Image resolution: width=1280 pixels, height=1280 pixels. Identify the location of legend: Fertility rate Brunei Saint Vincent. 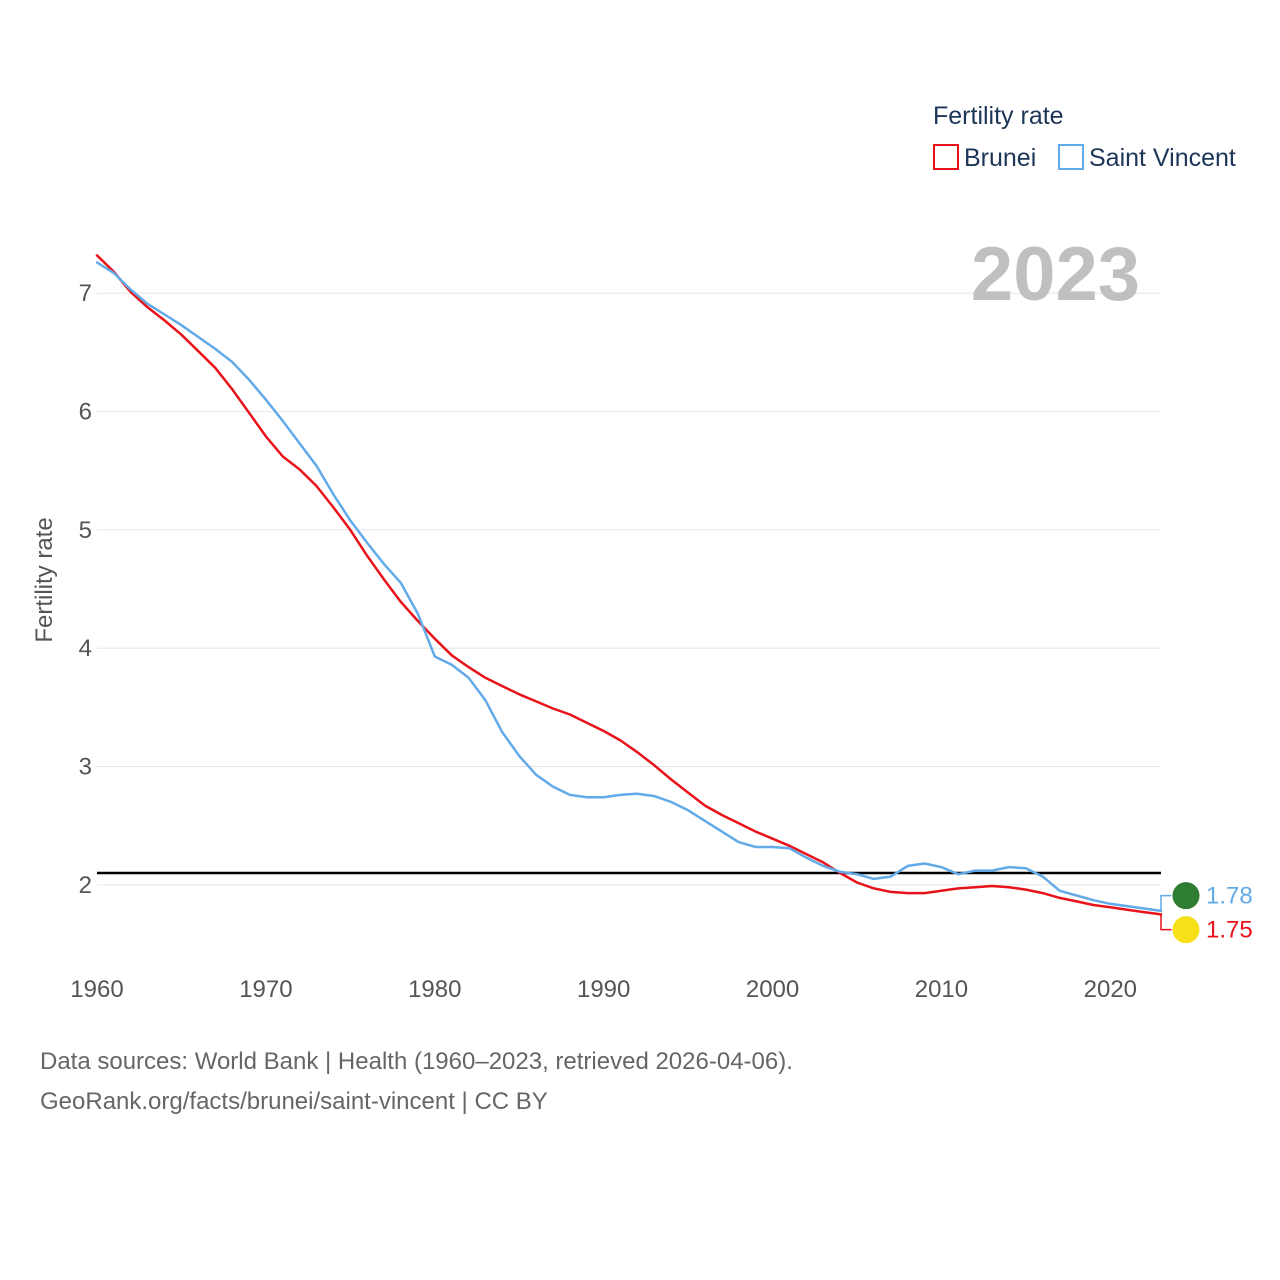
(1084, 137).